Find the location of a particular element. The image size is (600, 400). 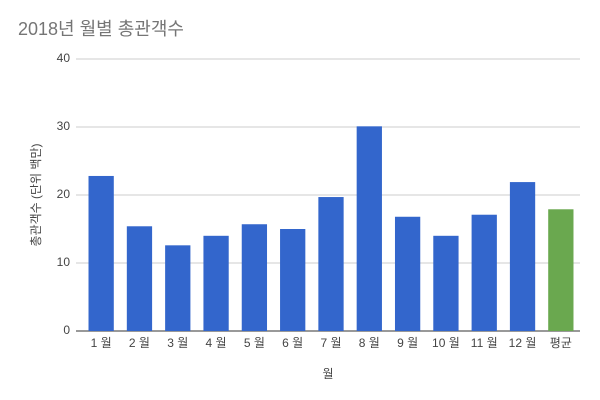

x-tick-label: 4 월 is located at coordinates (216, 343).